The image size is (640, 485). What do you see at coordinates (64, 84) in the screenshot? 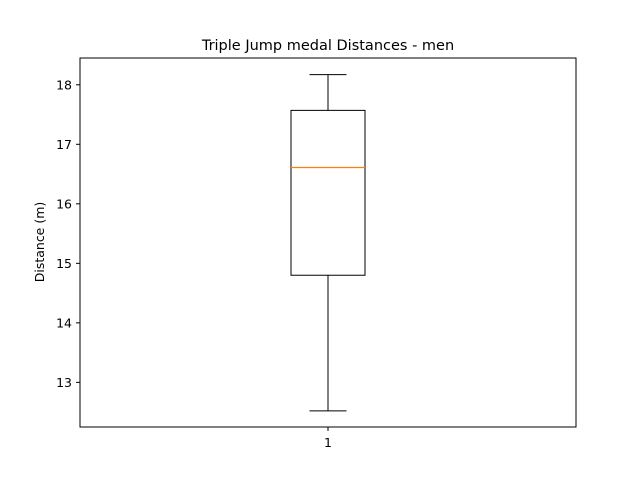
I see `y-tick-label: 18` at bounding box center [64, 84].